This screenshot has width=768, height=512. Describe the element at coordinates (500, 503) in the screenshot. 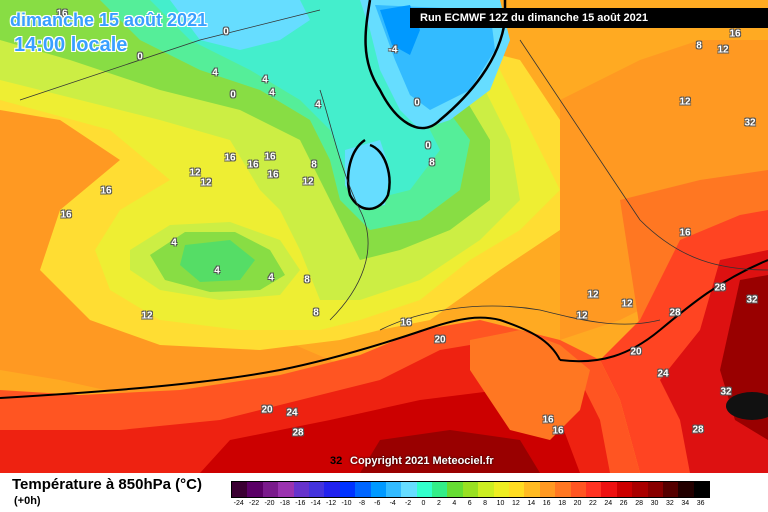

I see `color-scale-label: 10` at that location.